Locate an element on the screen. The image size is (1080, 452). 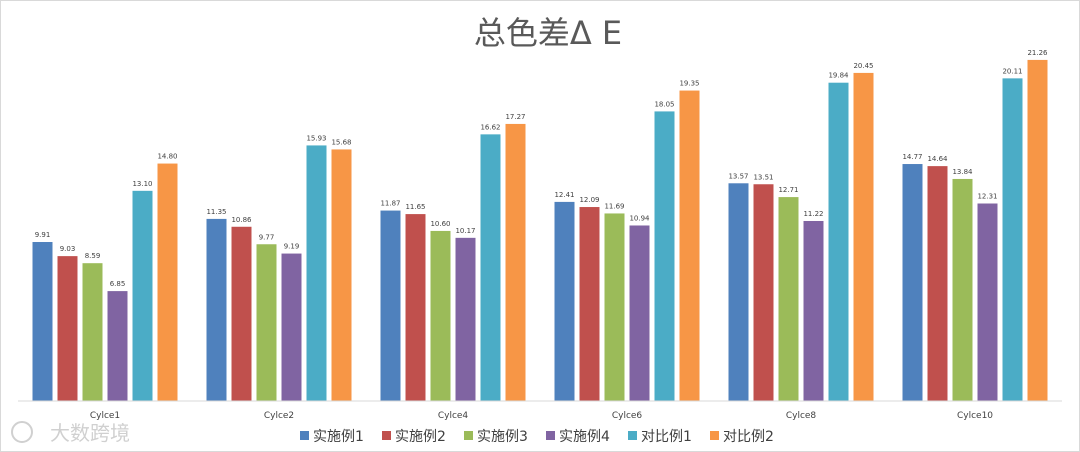
bar-实施例4-Cylce10 is located at coordinates (987, 302).